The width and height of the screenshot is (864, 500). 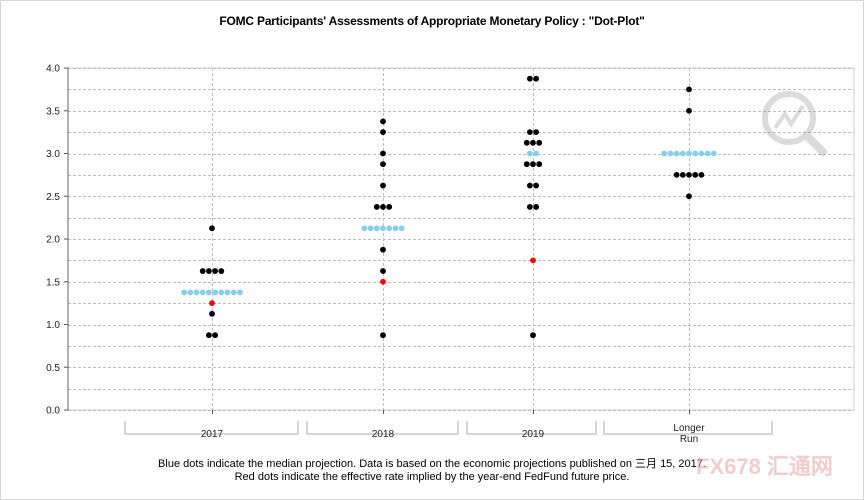 I want to click on fx678-logo-icon: FX678 汇通网, so click(x=764, y=466).